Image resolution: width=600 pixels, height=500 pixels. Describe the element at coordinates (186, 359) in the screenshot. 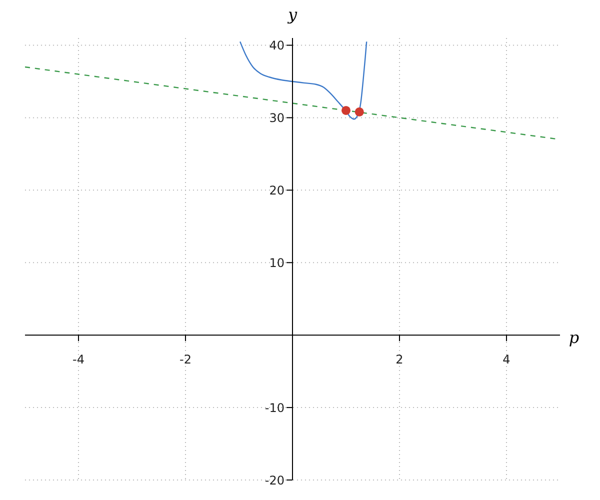

I see `x-tick-label: -2` at that location.